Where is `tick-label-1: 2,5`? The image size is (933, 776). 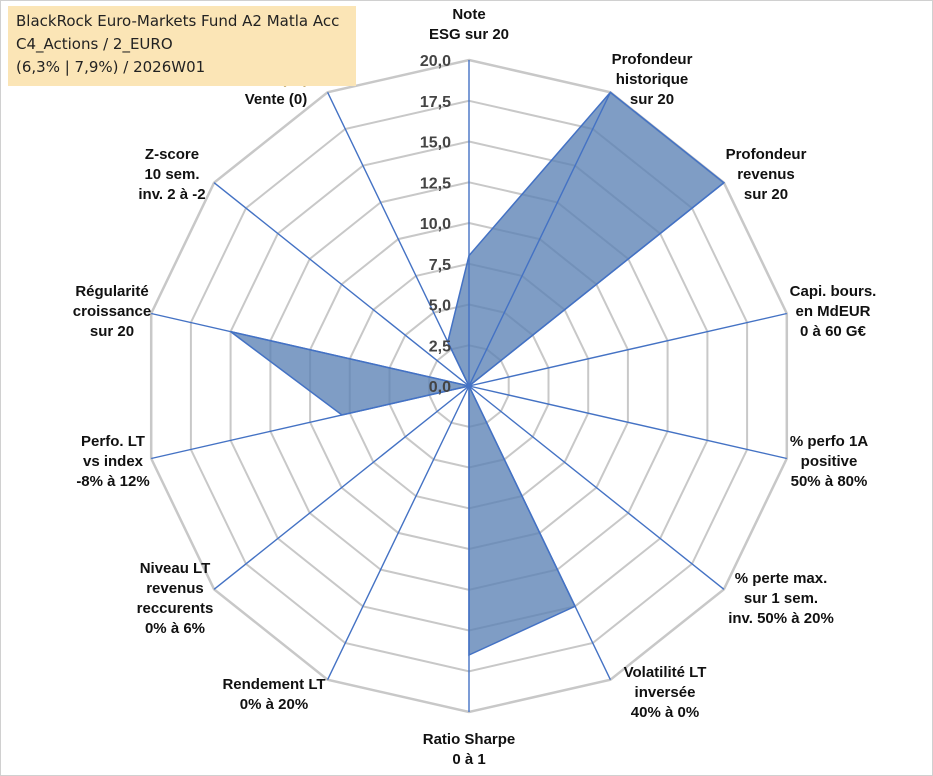 tick-label-1: 2,5 is located at coordinates (440, 346).